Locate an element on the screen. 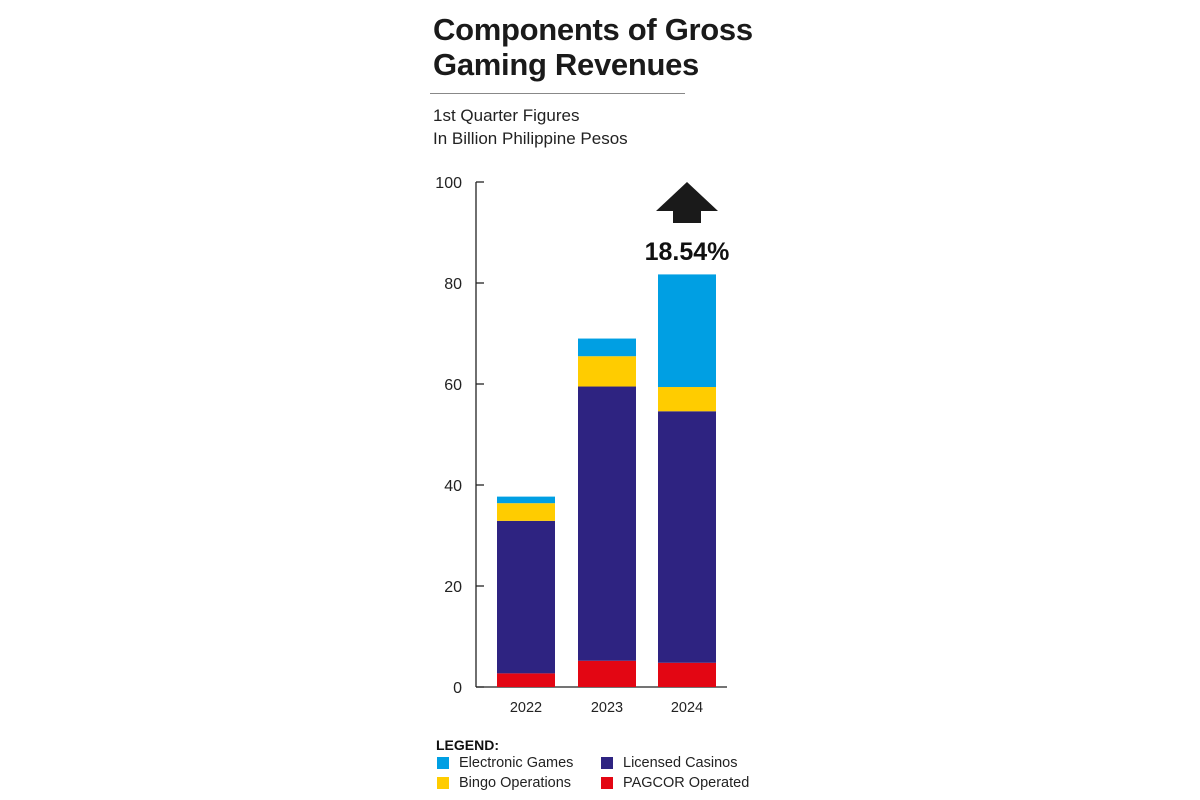 This screenshot has width=1200, height=800. bar-2022-pagcor-operated is located at coordinates (526, 680).